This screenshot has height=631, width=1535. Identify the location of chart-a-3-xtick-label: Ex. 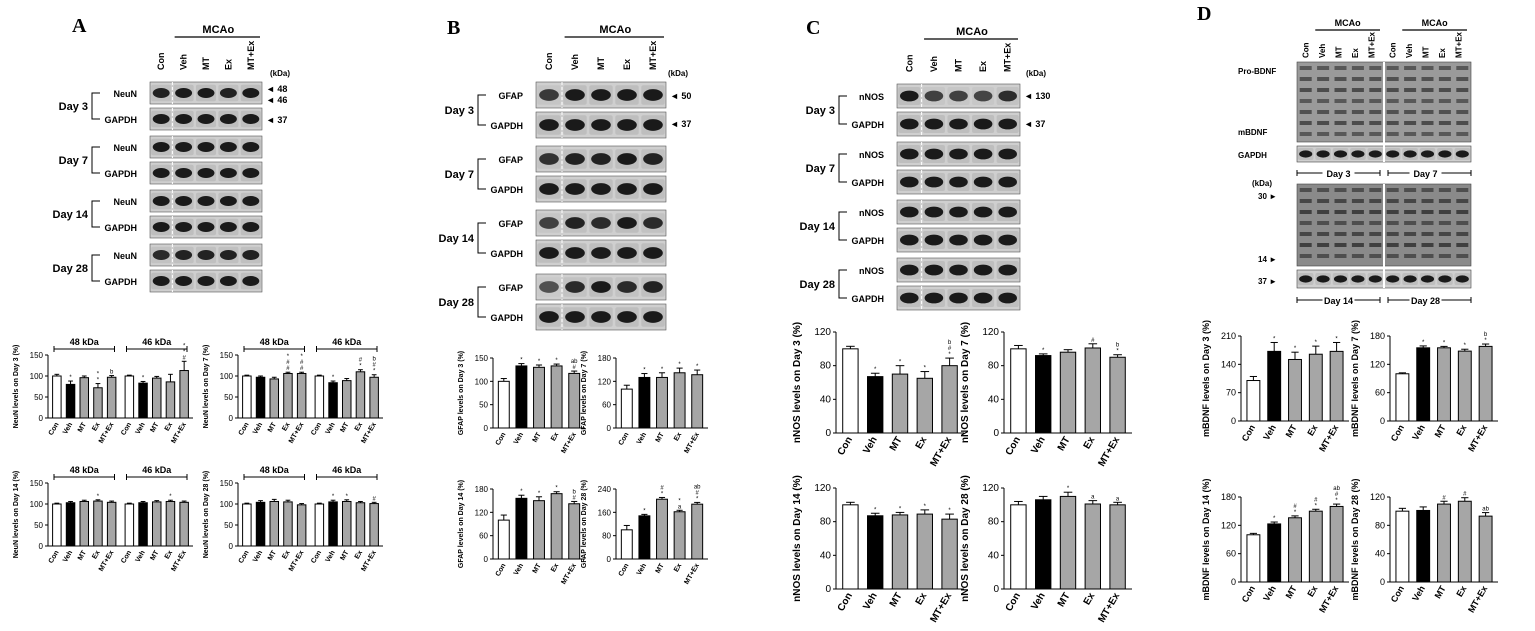
(286, 554).